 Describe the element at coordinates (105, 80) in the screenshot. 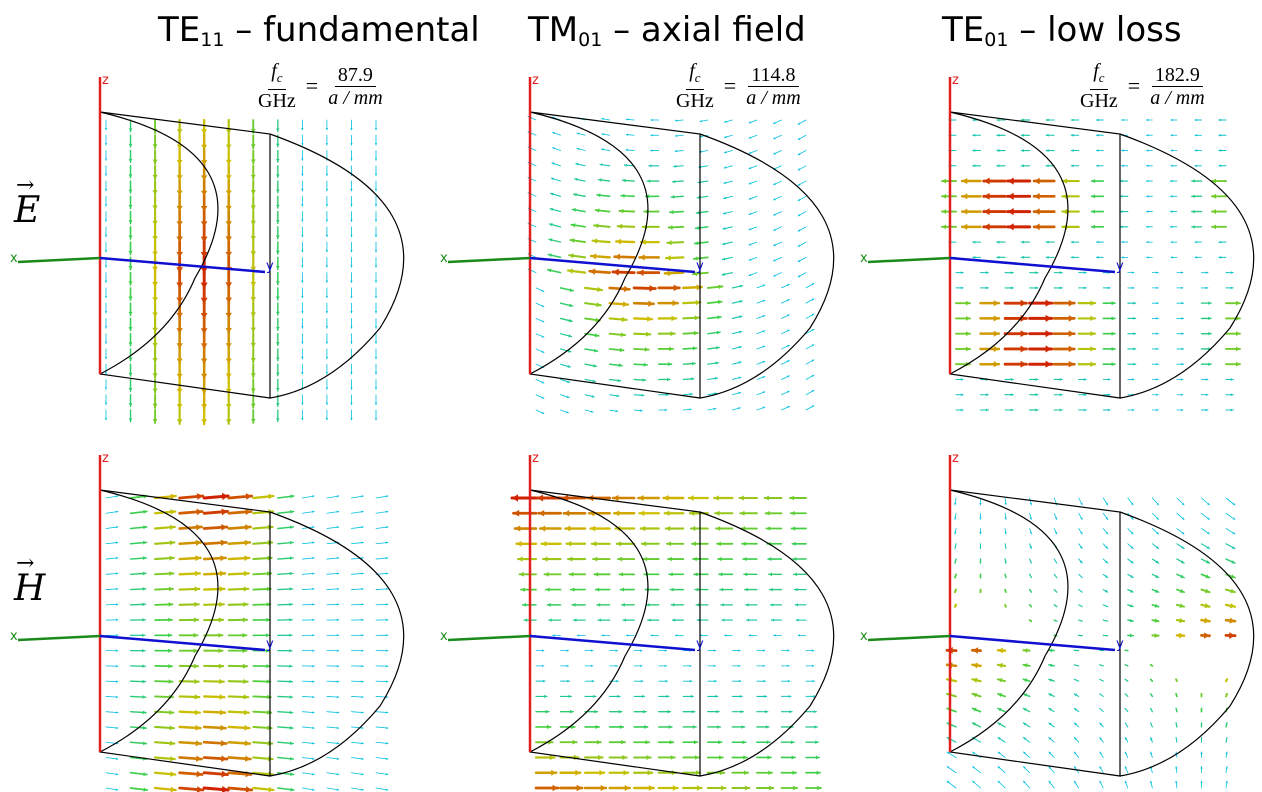

I see `z-axis-label: z` at that location.